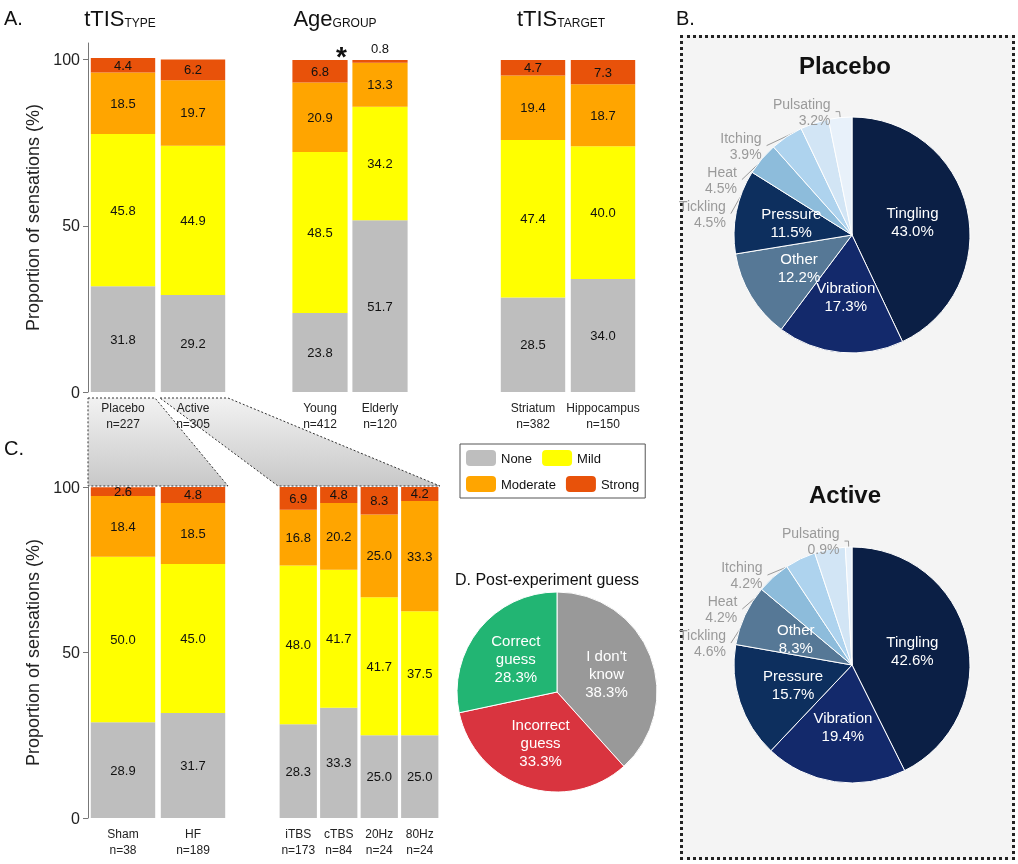 This screenshot has height=864, width=1018. What do you see at coordinates (380, 85) in the screenshot?
I see `data-label: 13.3` at bounding box center [380, 85].